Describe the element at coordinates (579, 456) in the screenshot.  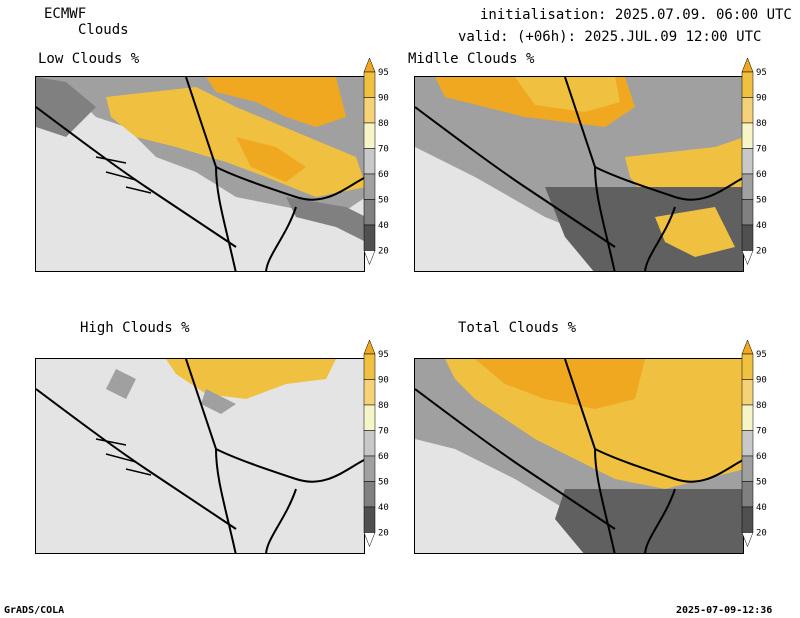
I see `map-total-clouds` at that location.